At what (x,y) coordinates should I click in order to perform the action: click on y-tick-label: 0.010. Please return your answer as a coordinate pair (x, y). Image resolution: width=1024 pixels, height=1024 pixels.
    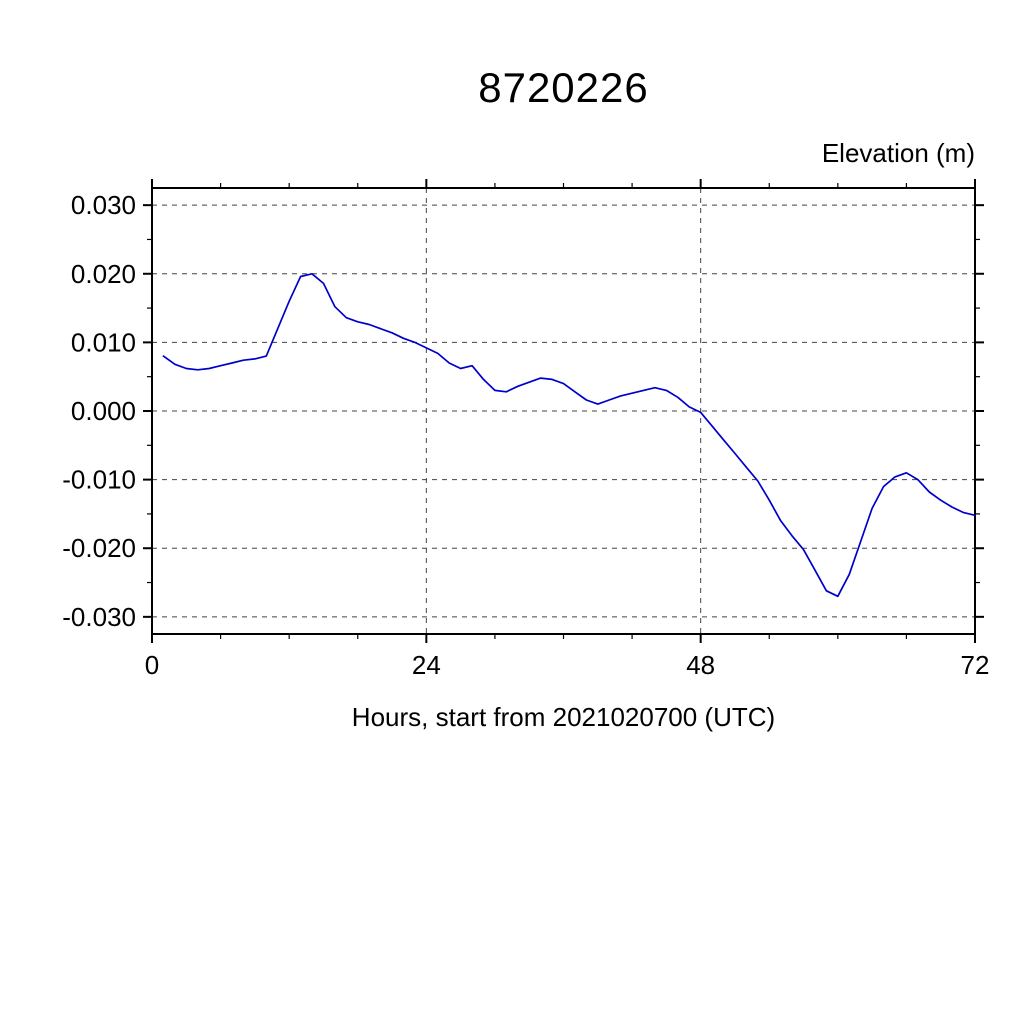
    Looking at the image, I should click on (103, 342).